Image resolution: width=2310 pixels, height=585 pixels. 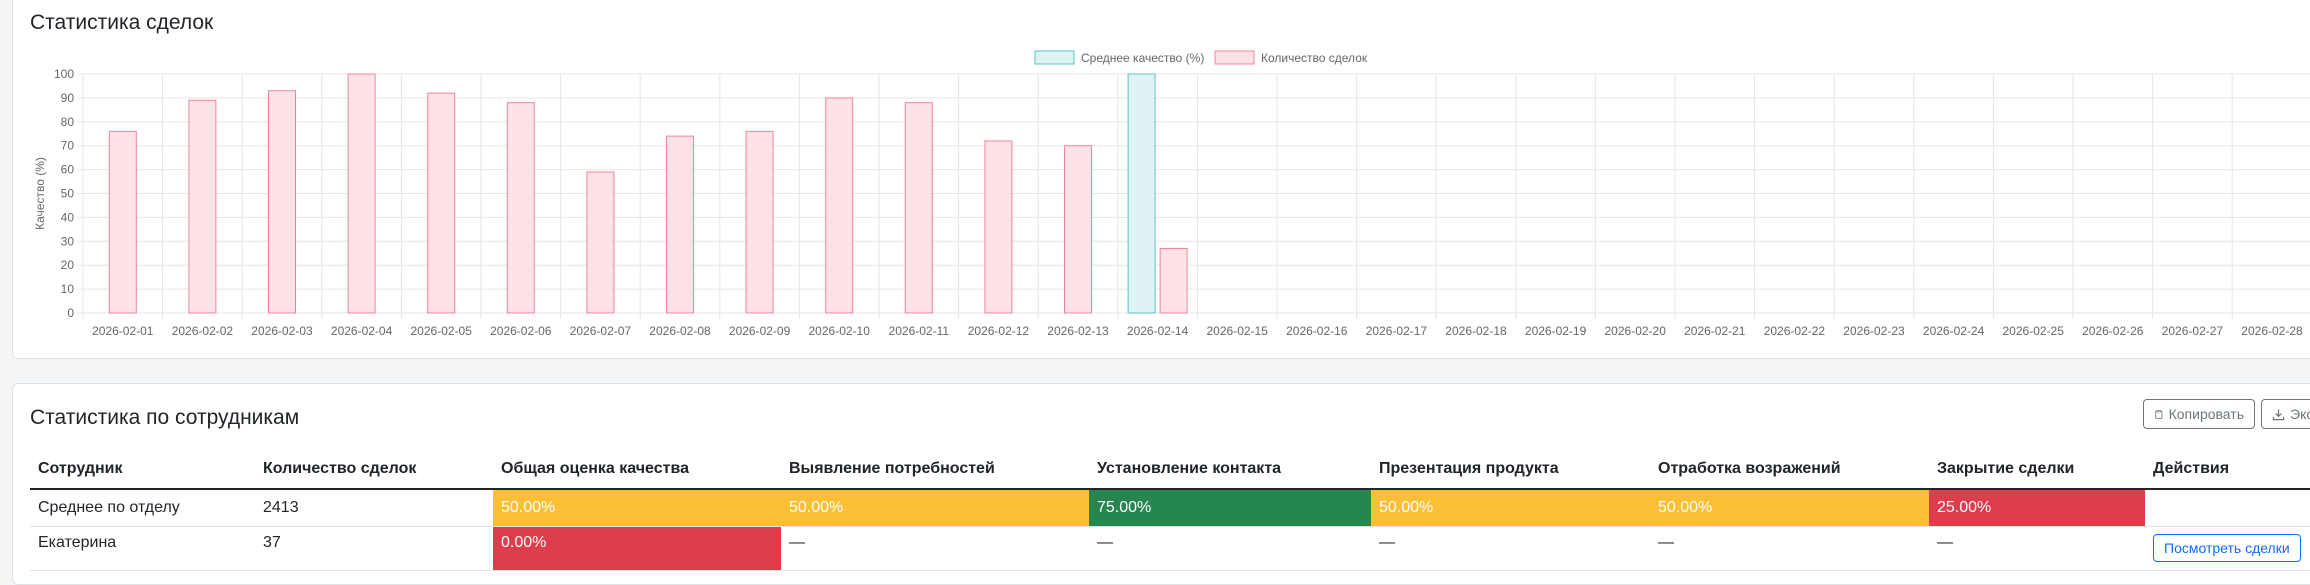 What do you see at coordinates (68, 98) in the screenshot?
I see `y-tick-label: 90` at bounding box center [68, 98].